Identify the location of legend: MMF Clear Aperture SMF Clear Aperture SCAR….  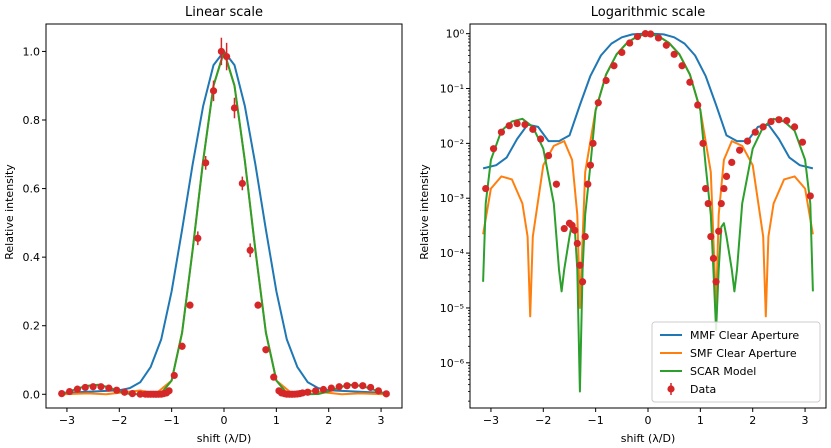
(736, 362).